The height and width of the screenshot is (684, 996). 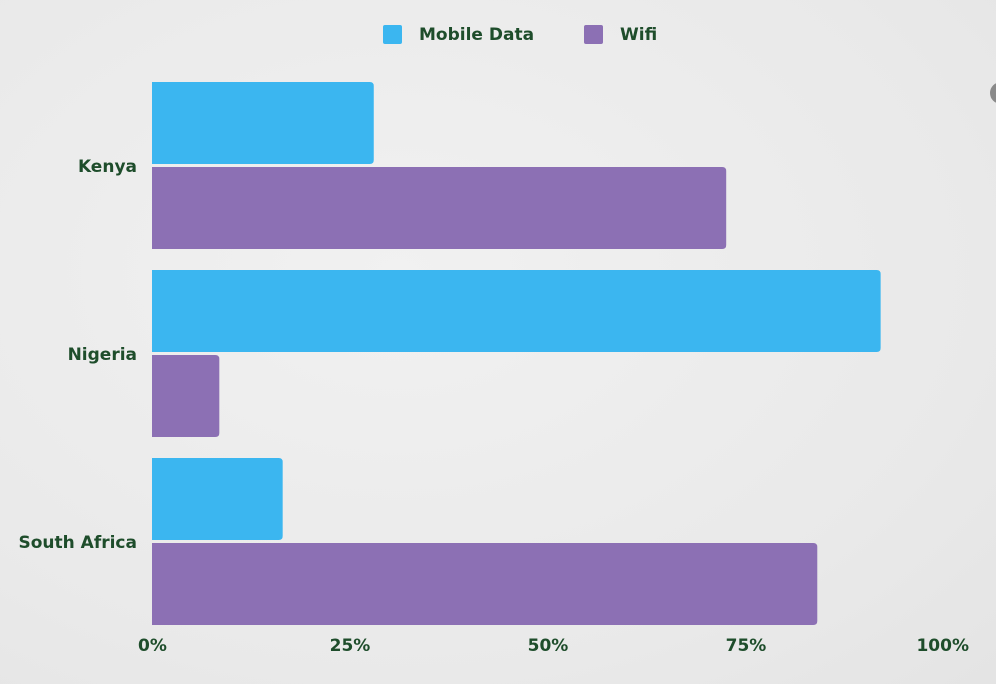 I want to click on bar-south-africa-mobile-data, so click(x=217, y=499).